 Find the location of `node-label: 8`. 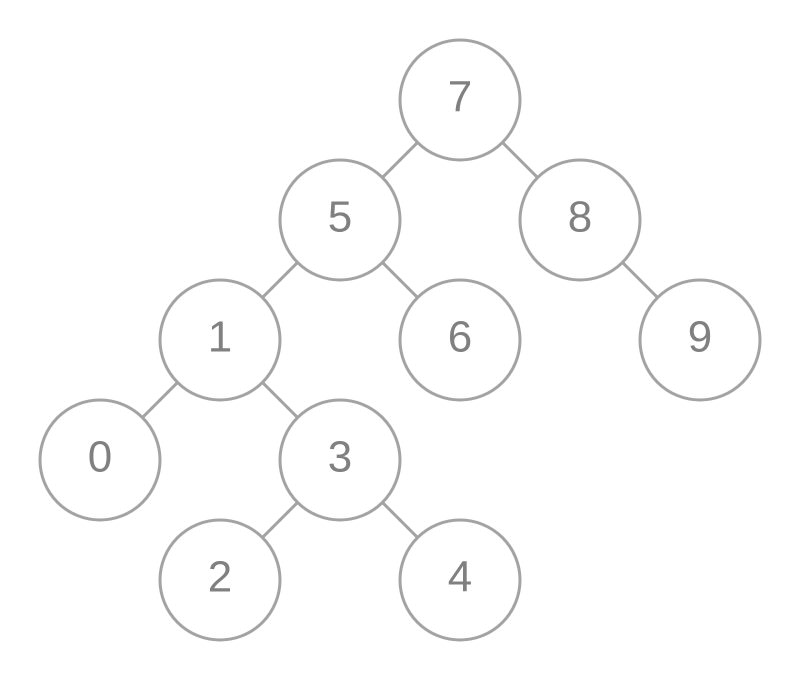

node-label: 8 is located at coordinates (580, 217).